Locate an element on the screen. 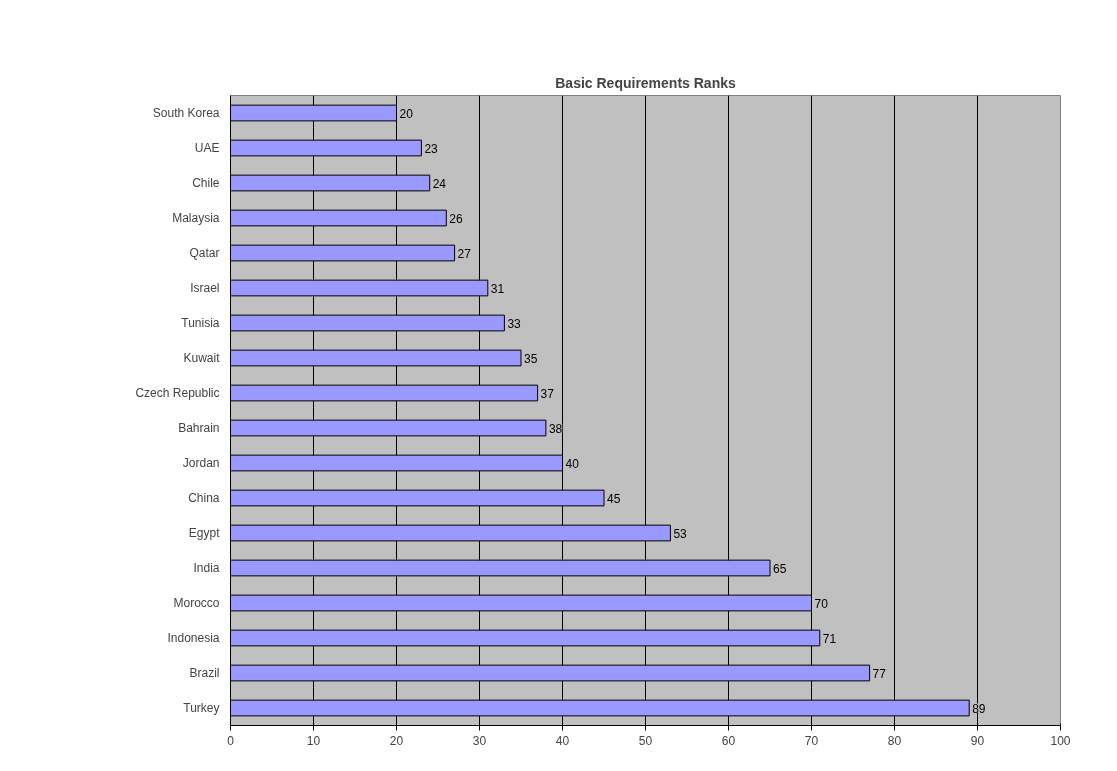 The image size is (1117, 771). data-label: 40 is located at coordinates (572, 463).